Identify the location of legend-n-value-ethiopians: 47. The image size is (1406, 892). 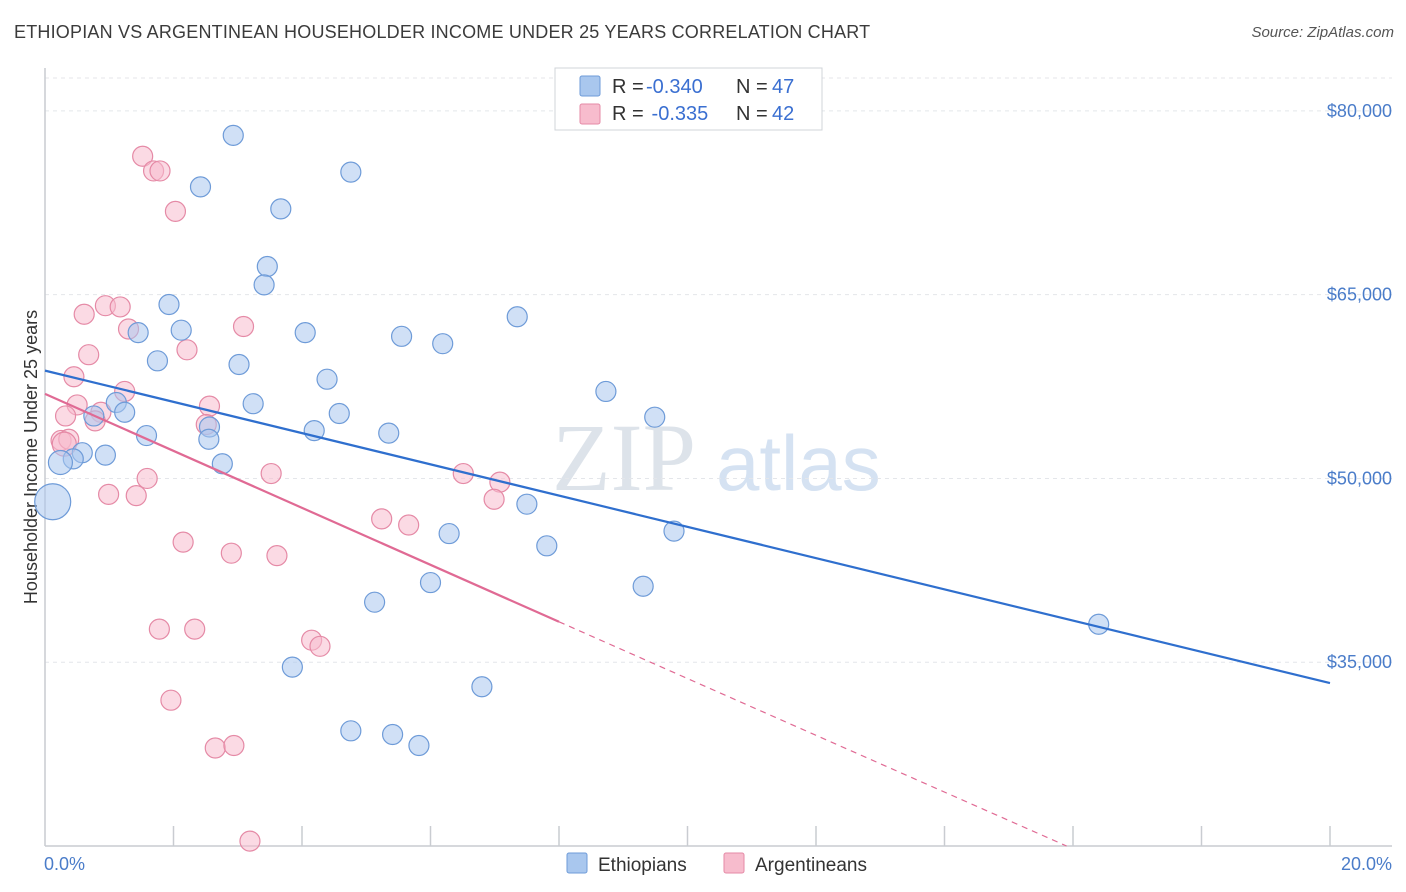
(783, 87).